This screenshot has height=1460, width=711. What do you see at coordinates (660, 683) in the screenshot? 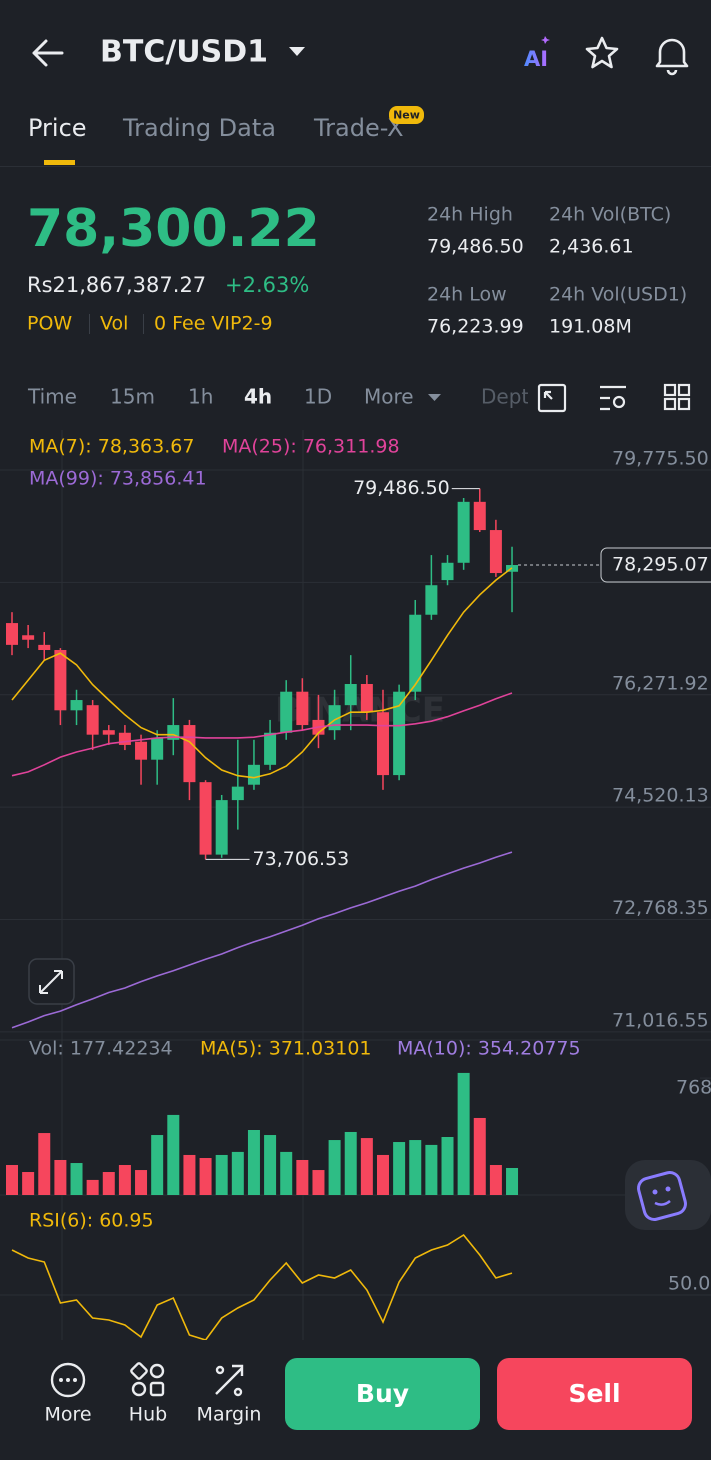
I see `y-tick-label: 76,271.92` at bounding box center [660, 683].